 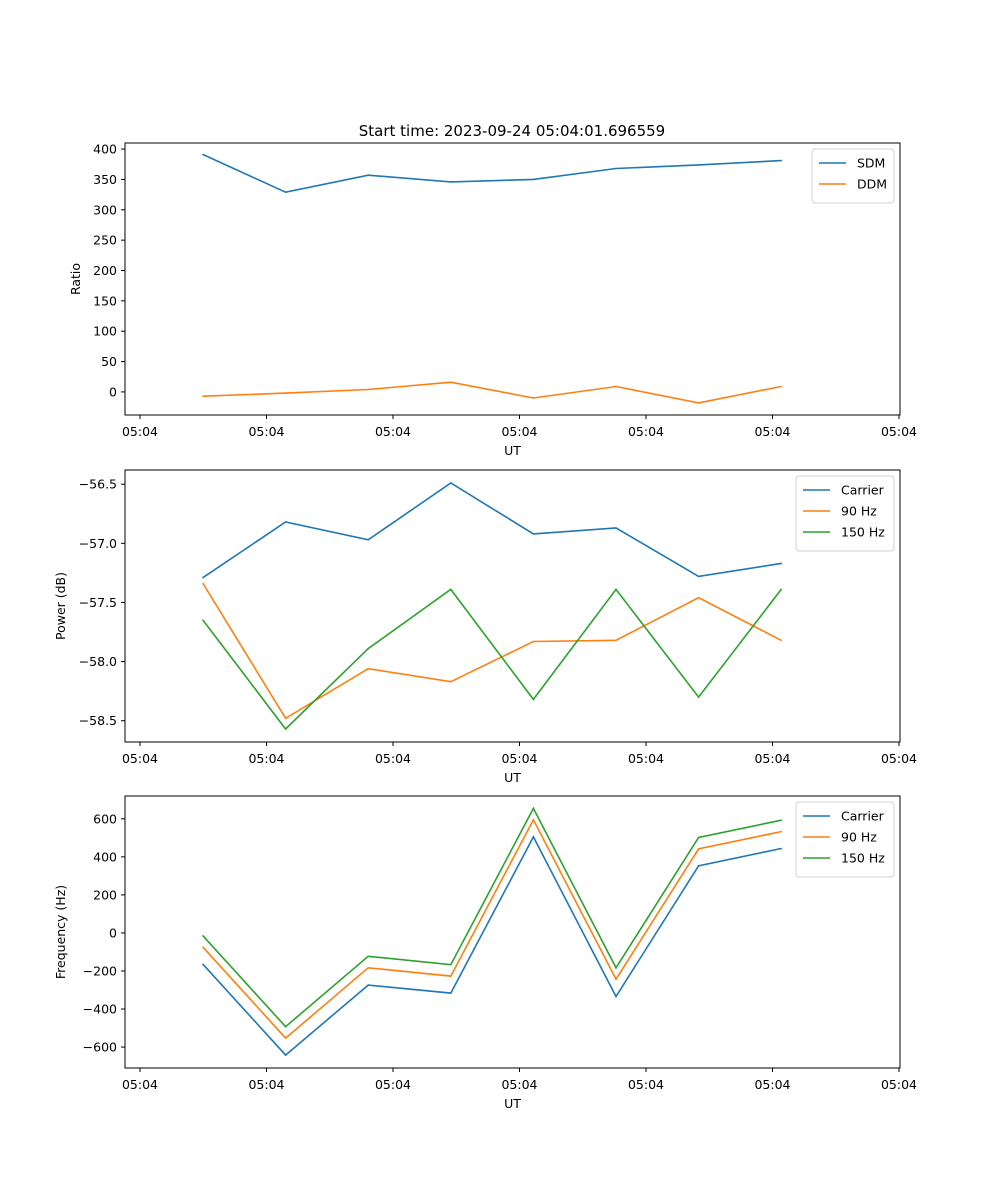 I want to click on series-line-ddm, so click(x=492, y=392).